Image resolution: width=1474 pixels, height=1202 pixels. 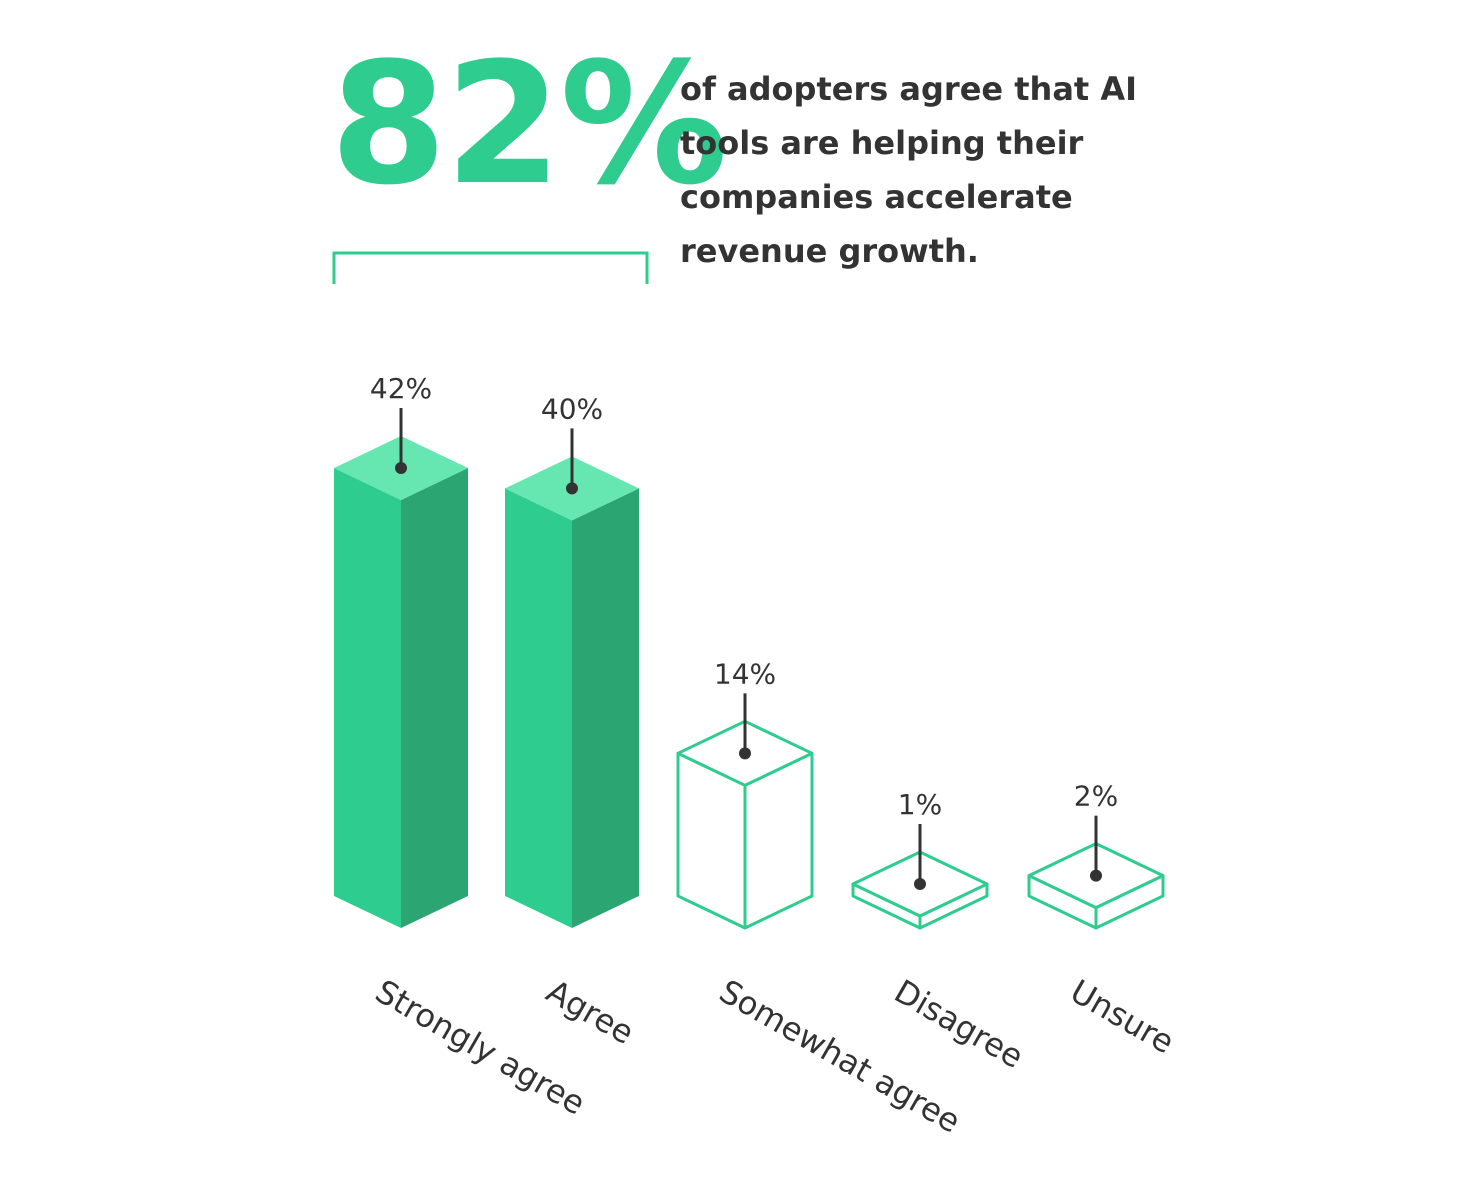 I want to click on bar-somewhat-agree, so click(x=745, y=811).